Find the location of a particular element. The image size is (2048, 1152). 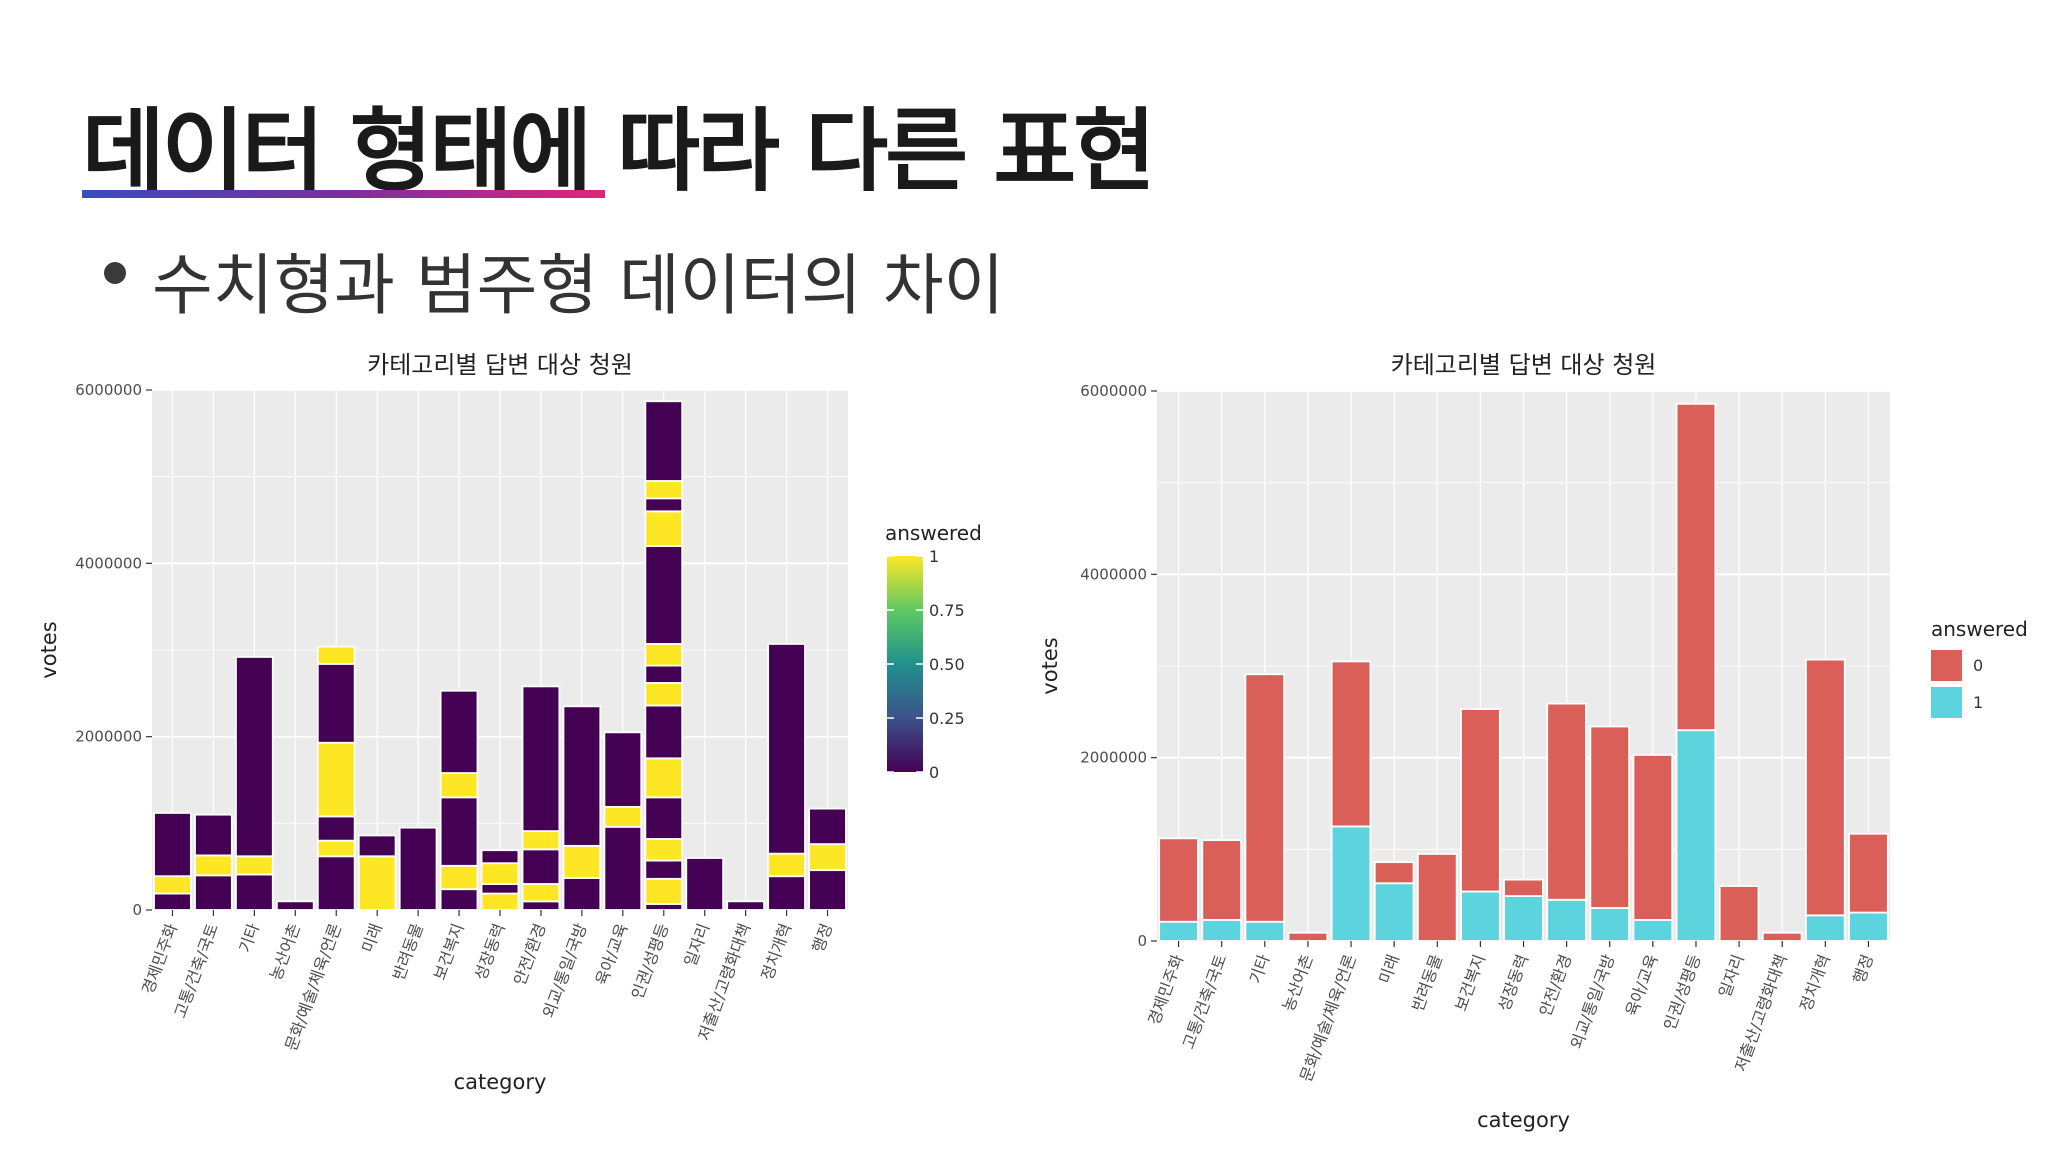

x-tick-label: 외교/통일/국방 is located at coordinates (1593, 1002).